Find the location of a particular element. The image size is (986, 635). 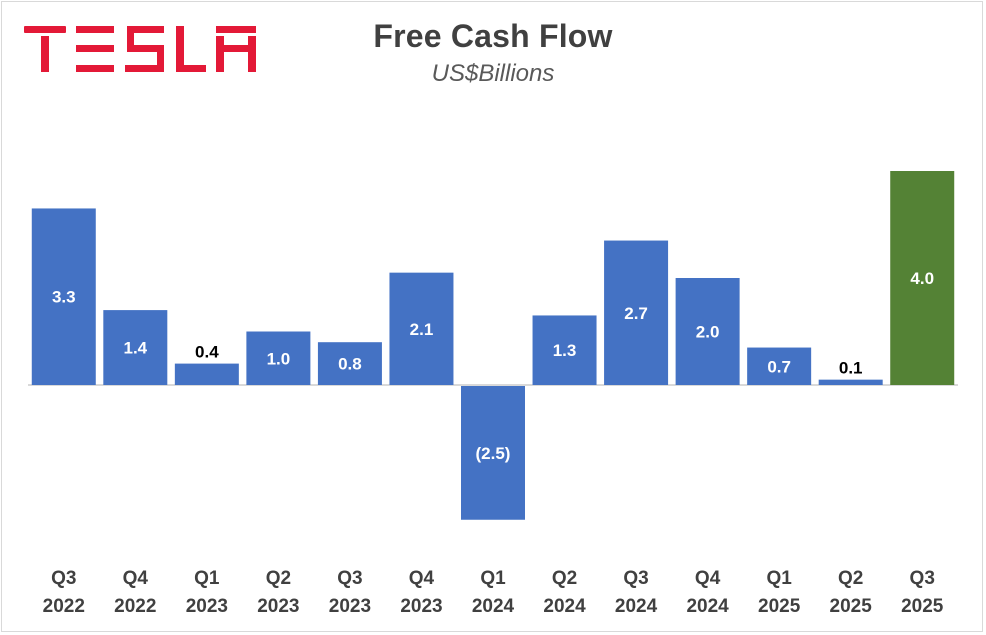

data-label: 1.4 is located at coordinates (135, 348).